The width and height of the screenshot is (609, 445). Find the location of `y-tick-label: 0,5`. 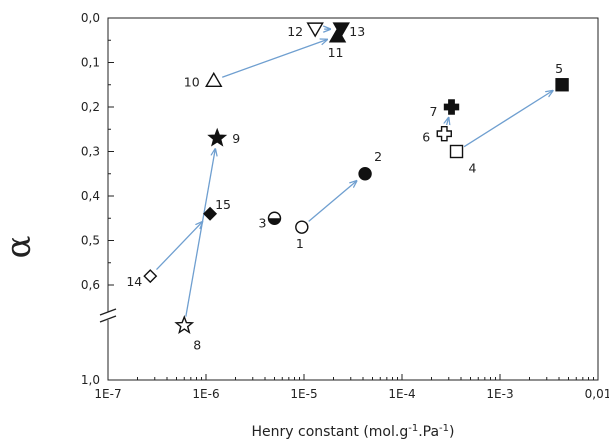

y-tick-label: 0,5 is located at coordinates (90, 241).